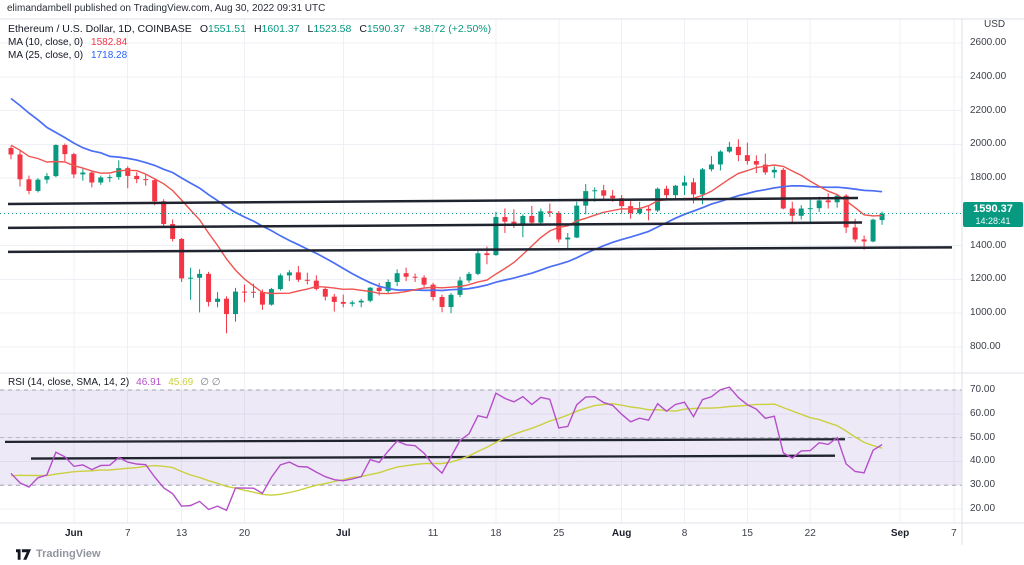  What do you see at coordinates (983, 485) in the screenshot?
I see `rsi-tick-label: 30.00` at bounding box center [983, 485].